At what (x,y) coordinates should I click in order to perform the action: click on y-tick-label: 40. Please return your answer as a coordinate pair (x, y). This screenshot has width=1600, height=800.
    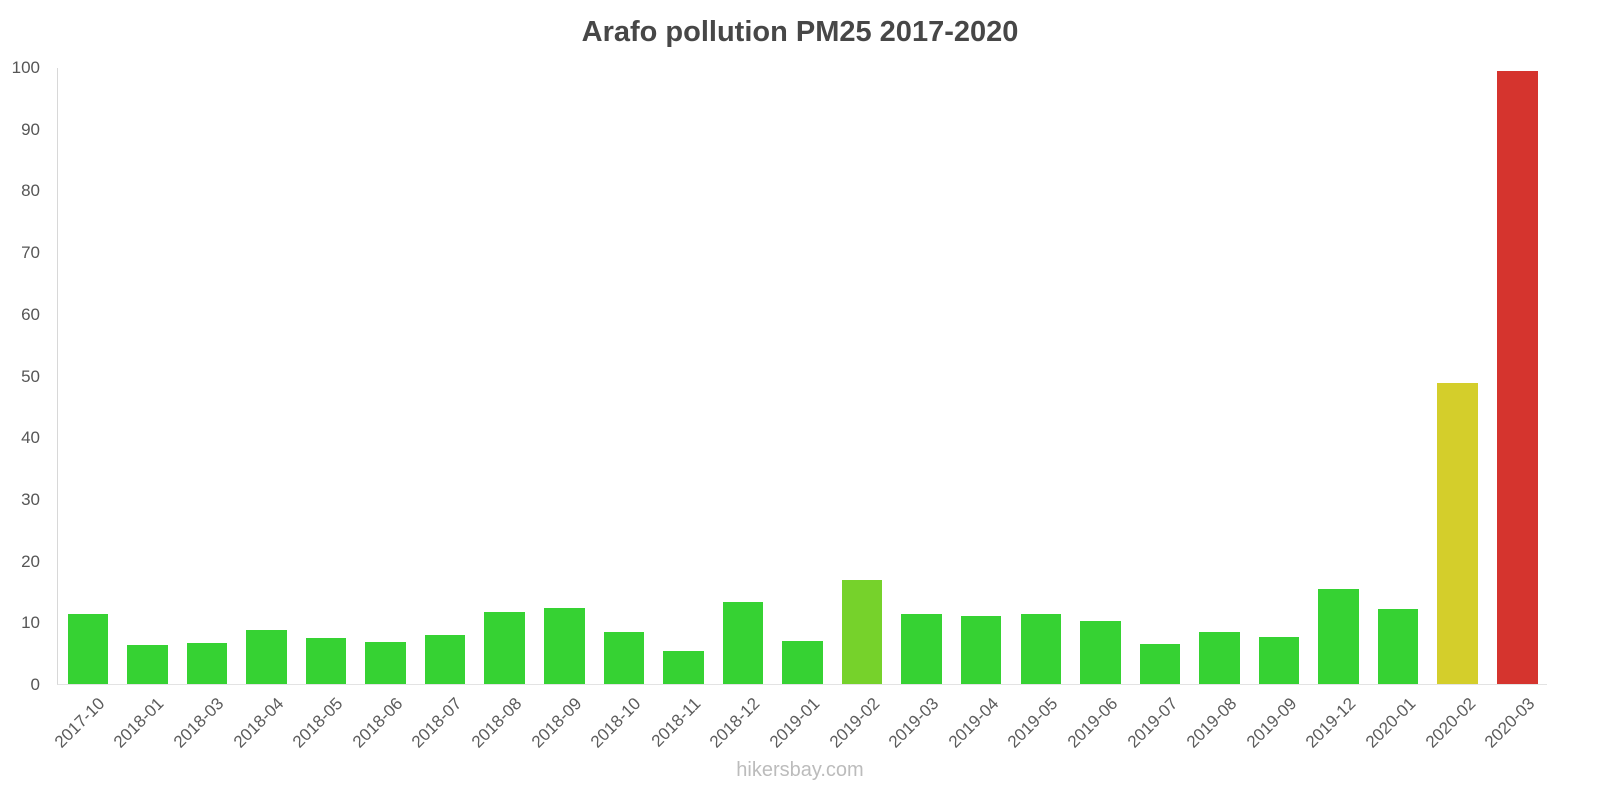
    Looking at the image, I should click on (30, 438).